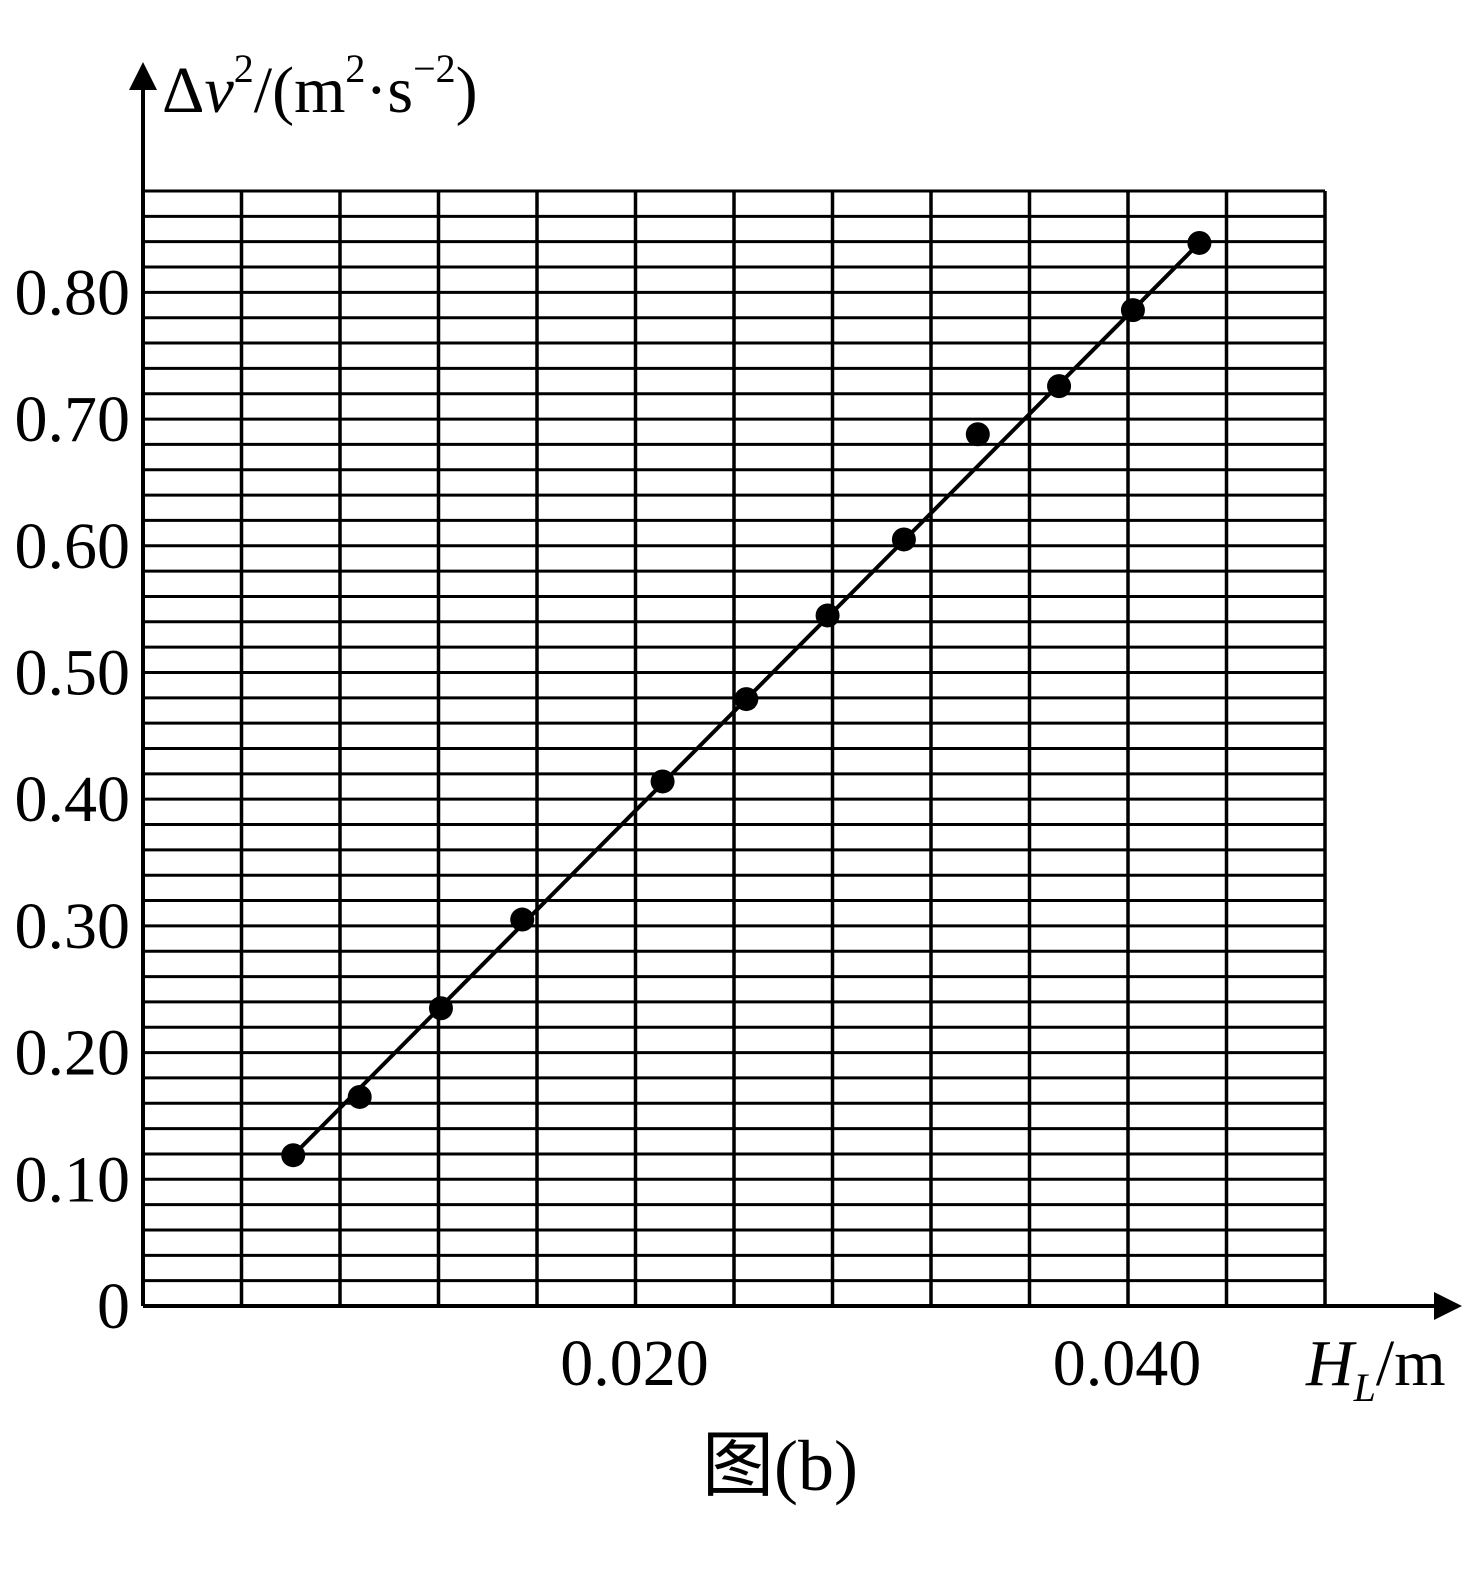 The image size is (1479, 1583). What do you see at coordinates (113, 1306) in the screenshot?
I see `y-tick-label: 0` at bounding box center [113, 1306].